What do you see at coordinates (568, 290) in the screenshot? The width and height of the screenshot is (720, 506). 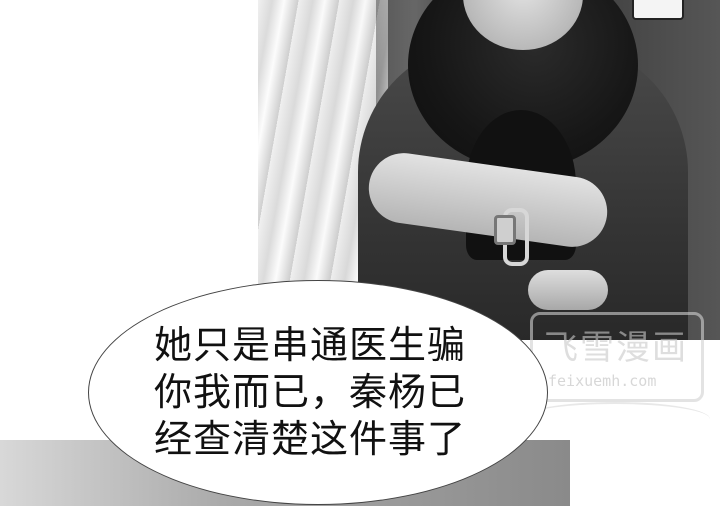 I see `woman-hand` at bounding box center [568, 290].